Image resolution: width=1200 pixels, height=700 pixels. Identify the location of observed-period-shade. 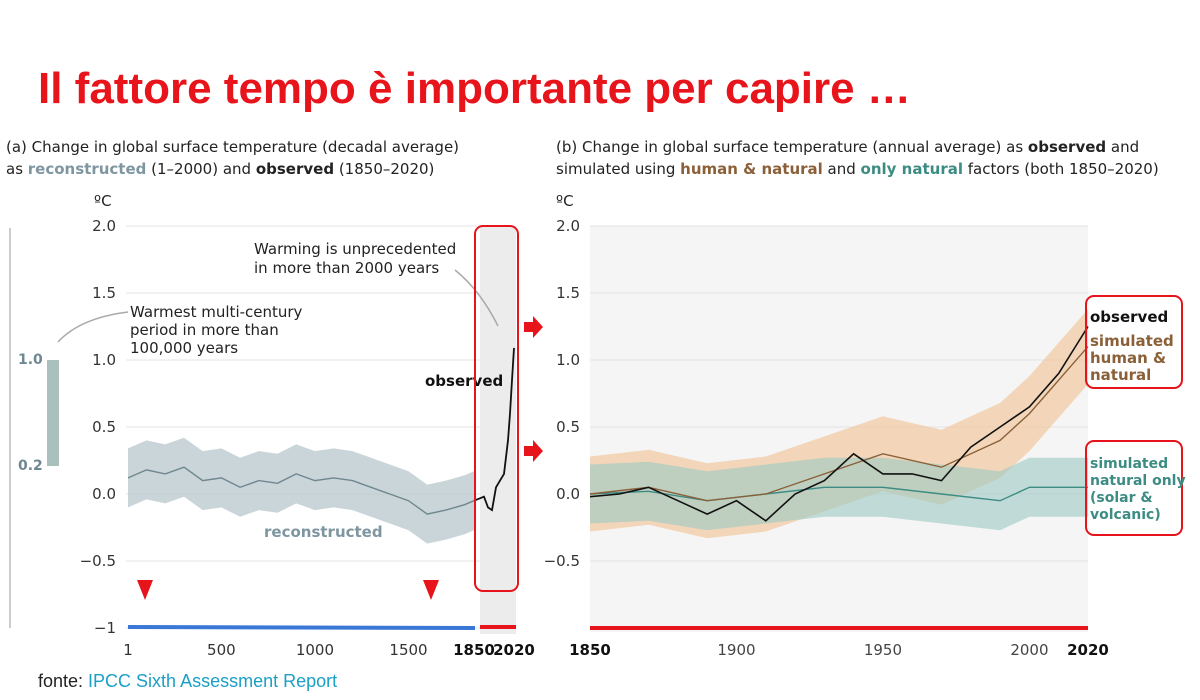
(498, 430).